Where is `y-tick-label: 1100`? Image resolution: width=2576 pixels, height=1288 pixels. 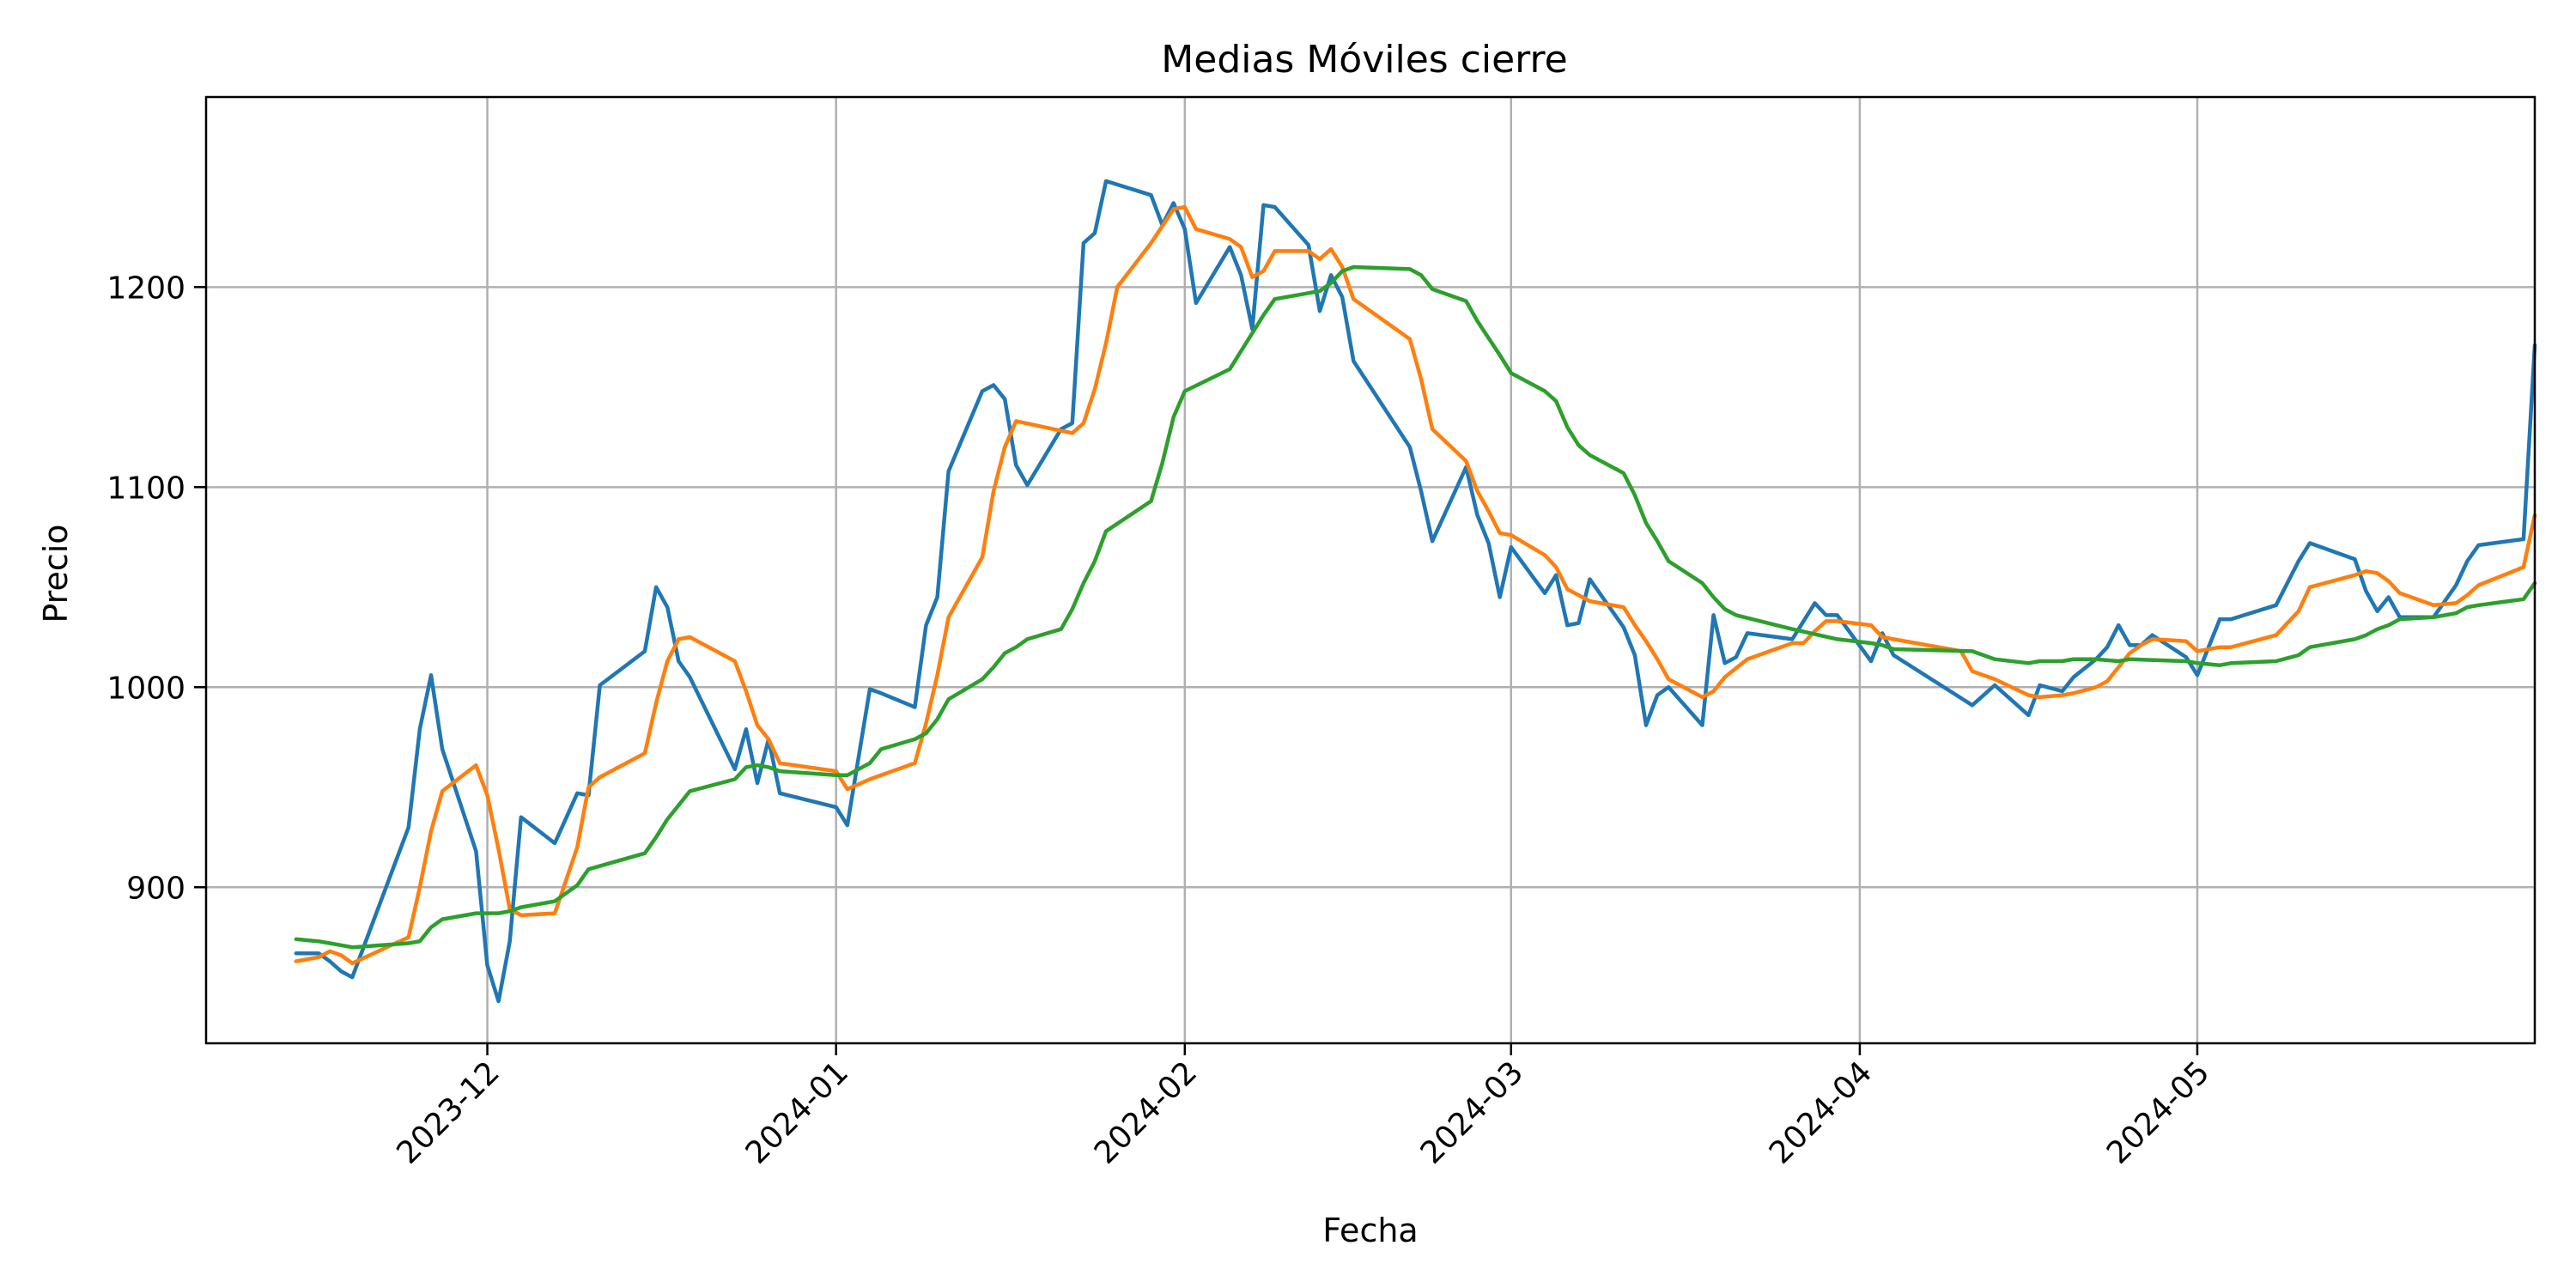
y-tick-label: 1100 is located at coordinates (145, 488).